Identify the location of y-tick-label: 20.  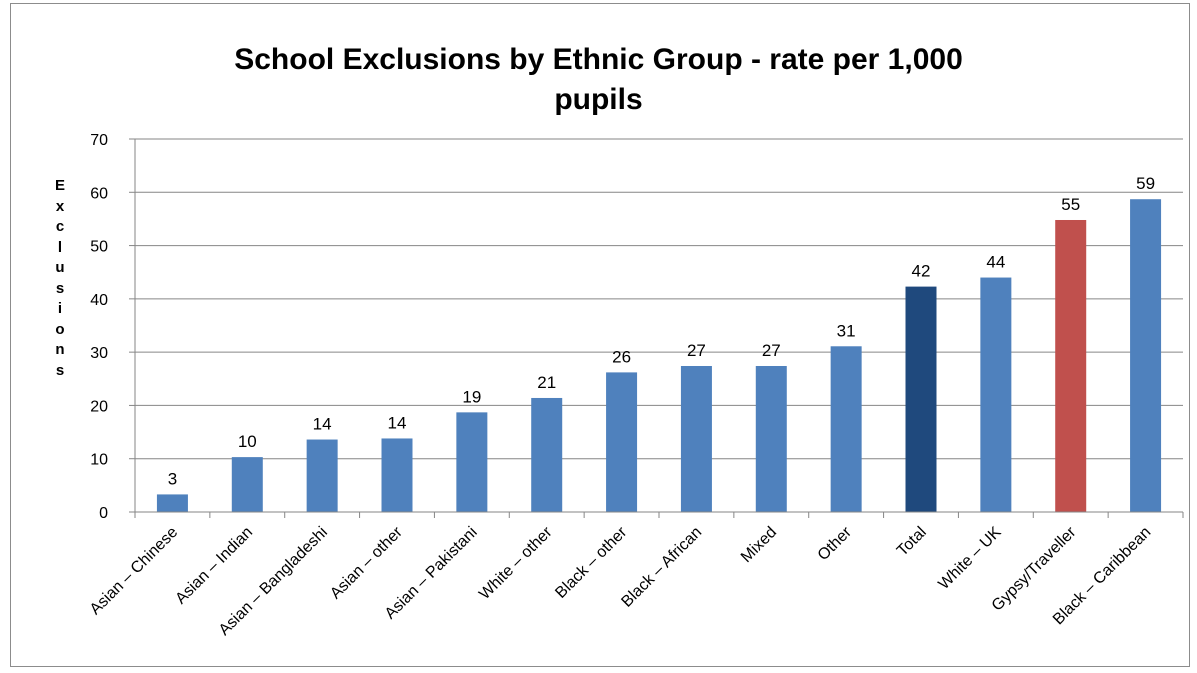
(99, 406).